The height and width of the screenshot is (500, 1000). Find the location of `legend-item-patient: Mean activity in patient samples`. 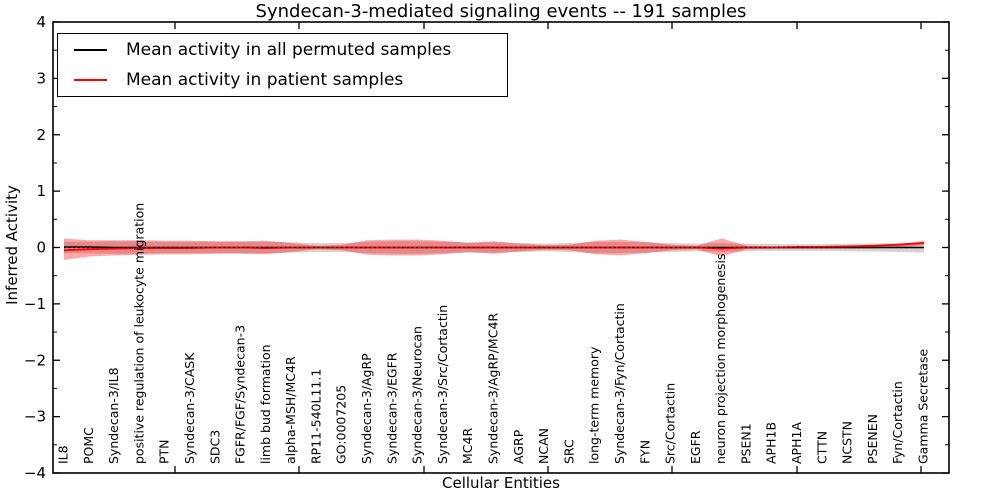

legend-item-patient: Mean activity in patient samples is located at coordinates (282, 80).